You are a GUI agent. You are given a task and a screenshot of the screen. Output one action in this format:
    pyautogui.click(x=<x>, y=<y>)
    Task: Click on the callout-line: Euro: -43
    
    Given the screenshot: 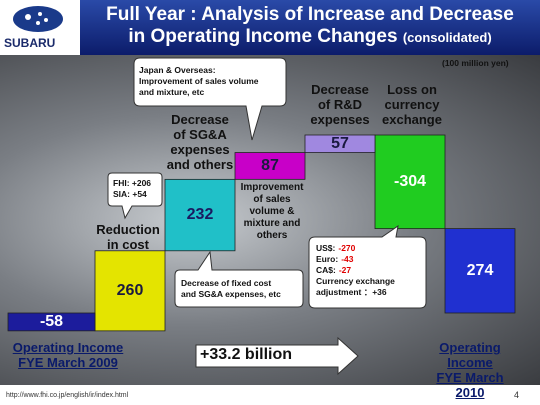 What is the action you would take?
    pyautogui.click(x=355, y=259)
    